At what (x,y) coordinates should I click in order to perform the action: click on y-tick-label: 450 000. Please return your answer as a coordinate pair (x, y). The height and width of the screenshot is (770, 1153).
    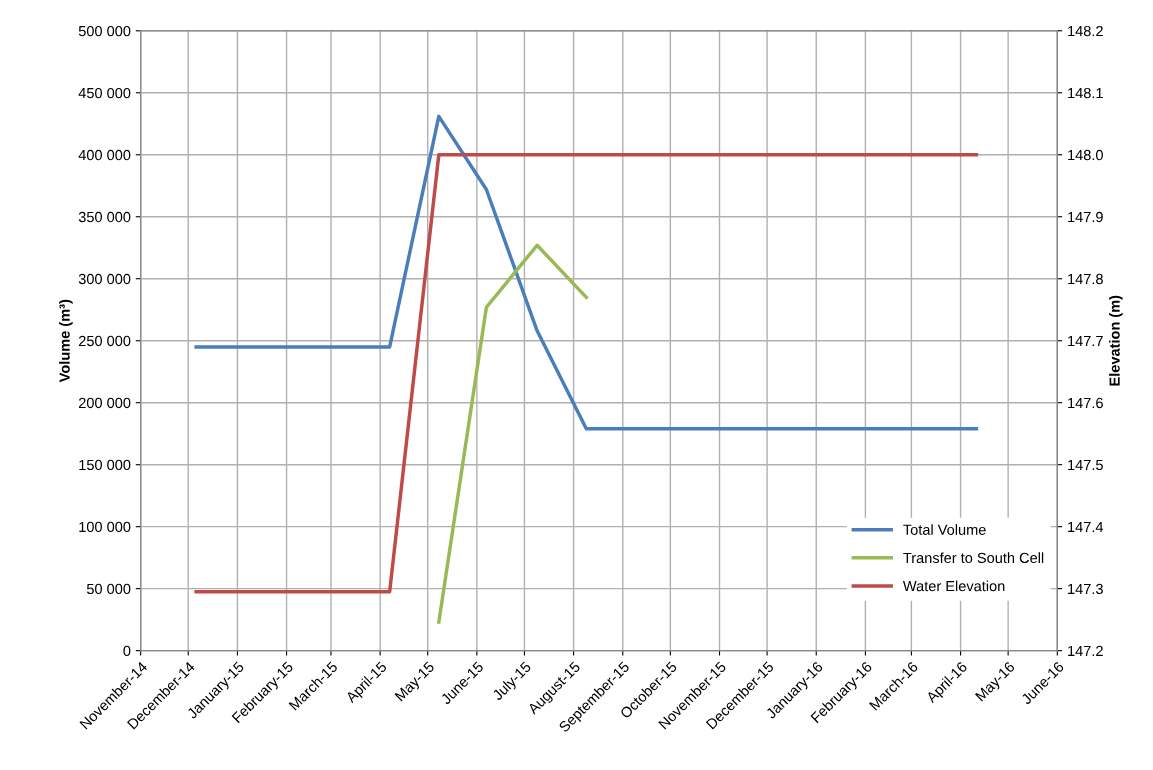
    Looking at the image, I should click on (104, 93).